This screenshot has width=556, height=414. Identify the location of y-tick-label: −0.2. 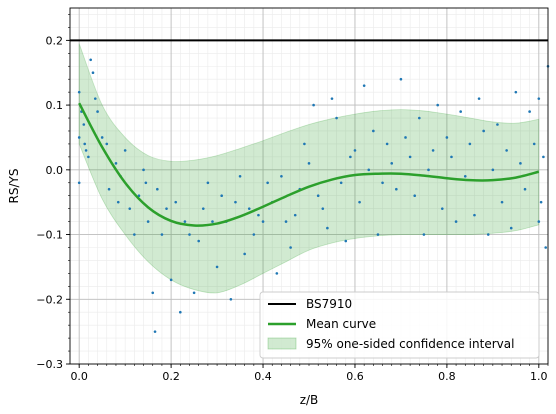
(49, 299).